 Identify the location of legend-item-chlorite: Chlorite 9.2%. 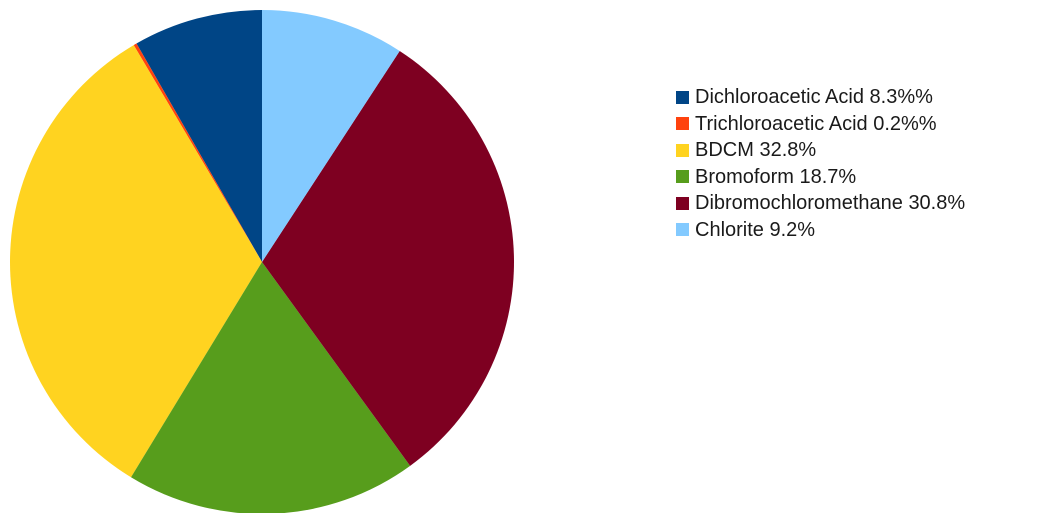
(820, 230).